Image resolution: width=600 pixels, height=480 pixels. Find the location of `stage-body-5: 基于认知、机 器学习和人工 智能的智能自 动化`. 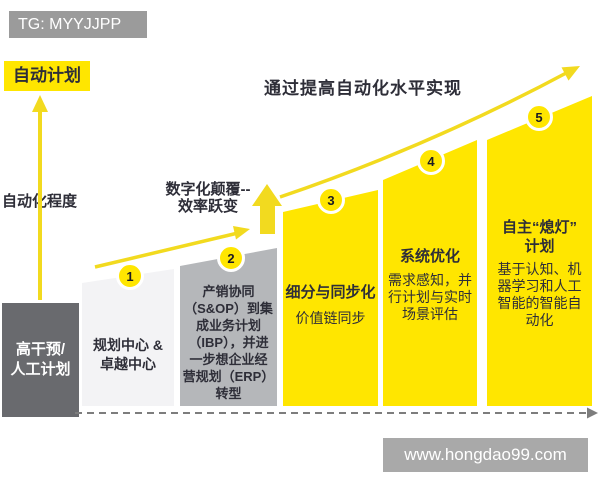

stage-body-5: 基于认知、机 器学习和人工 智能的智能自 动化 is located at coordinates (539, 294).